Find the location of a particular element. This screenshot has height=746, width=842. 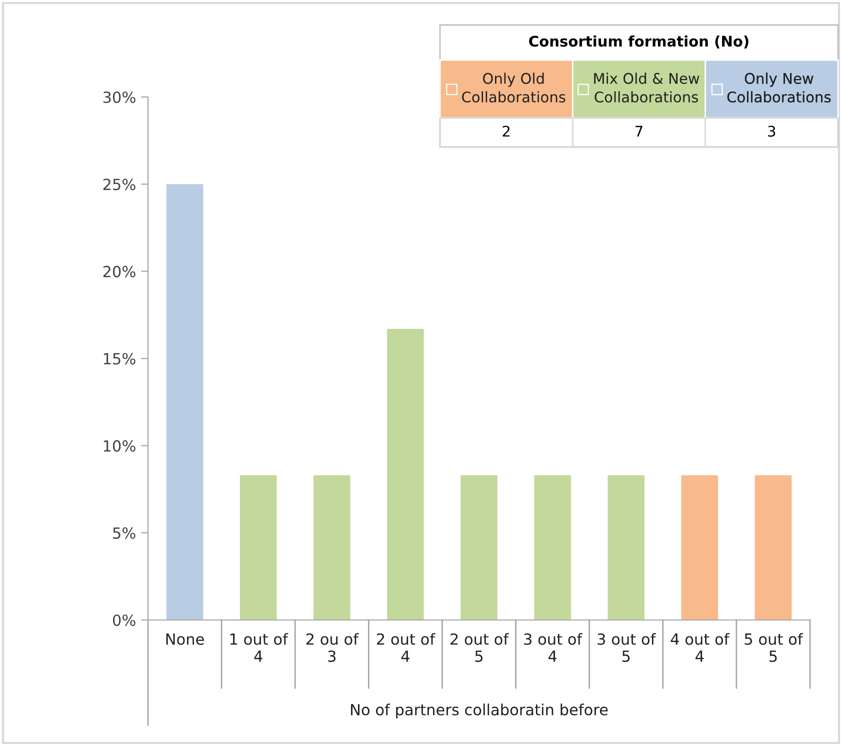

x-tick-label: None is located at coordinates (185, 639).